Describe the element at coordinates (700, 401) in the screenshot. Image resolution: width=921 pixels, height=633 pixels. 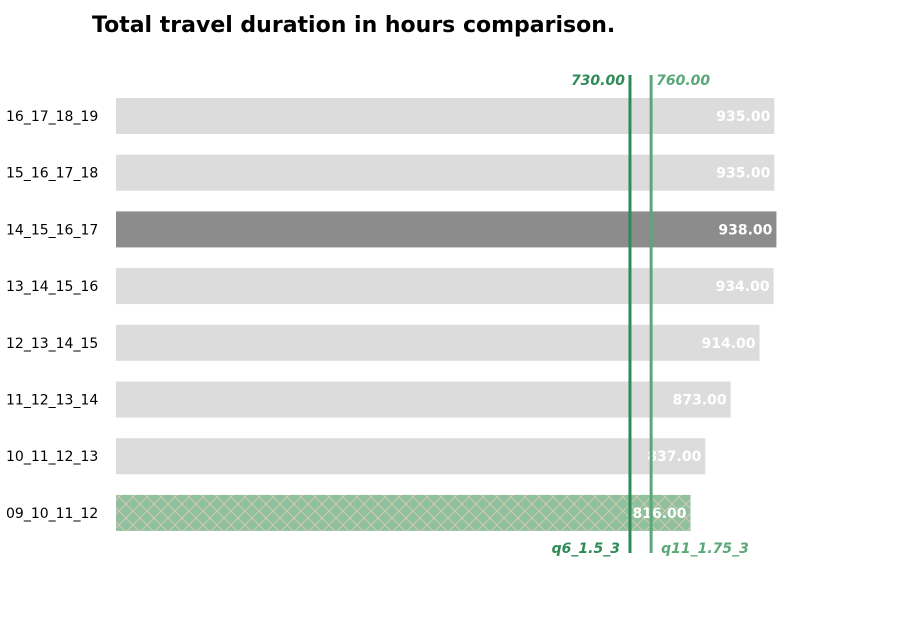
I see `value-label: 873.00` at that location.